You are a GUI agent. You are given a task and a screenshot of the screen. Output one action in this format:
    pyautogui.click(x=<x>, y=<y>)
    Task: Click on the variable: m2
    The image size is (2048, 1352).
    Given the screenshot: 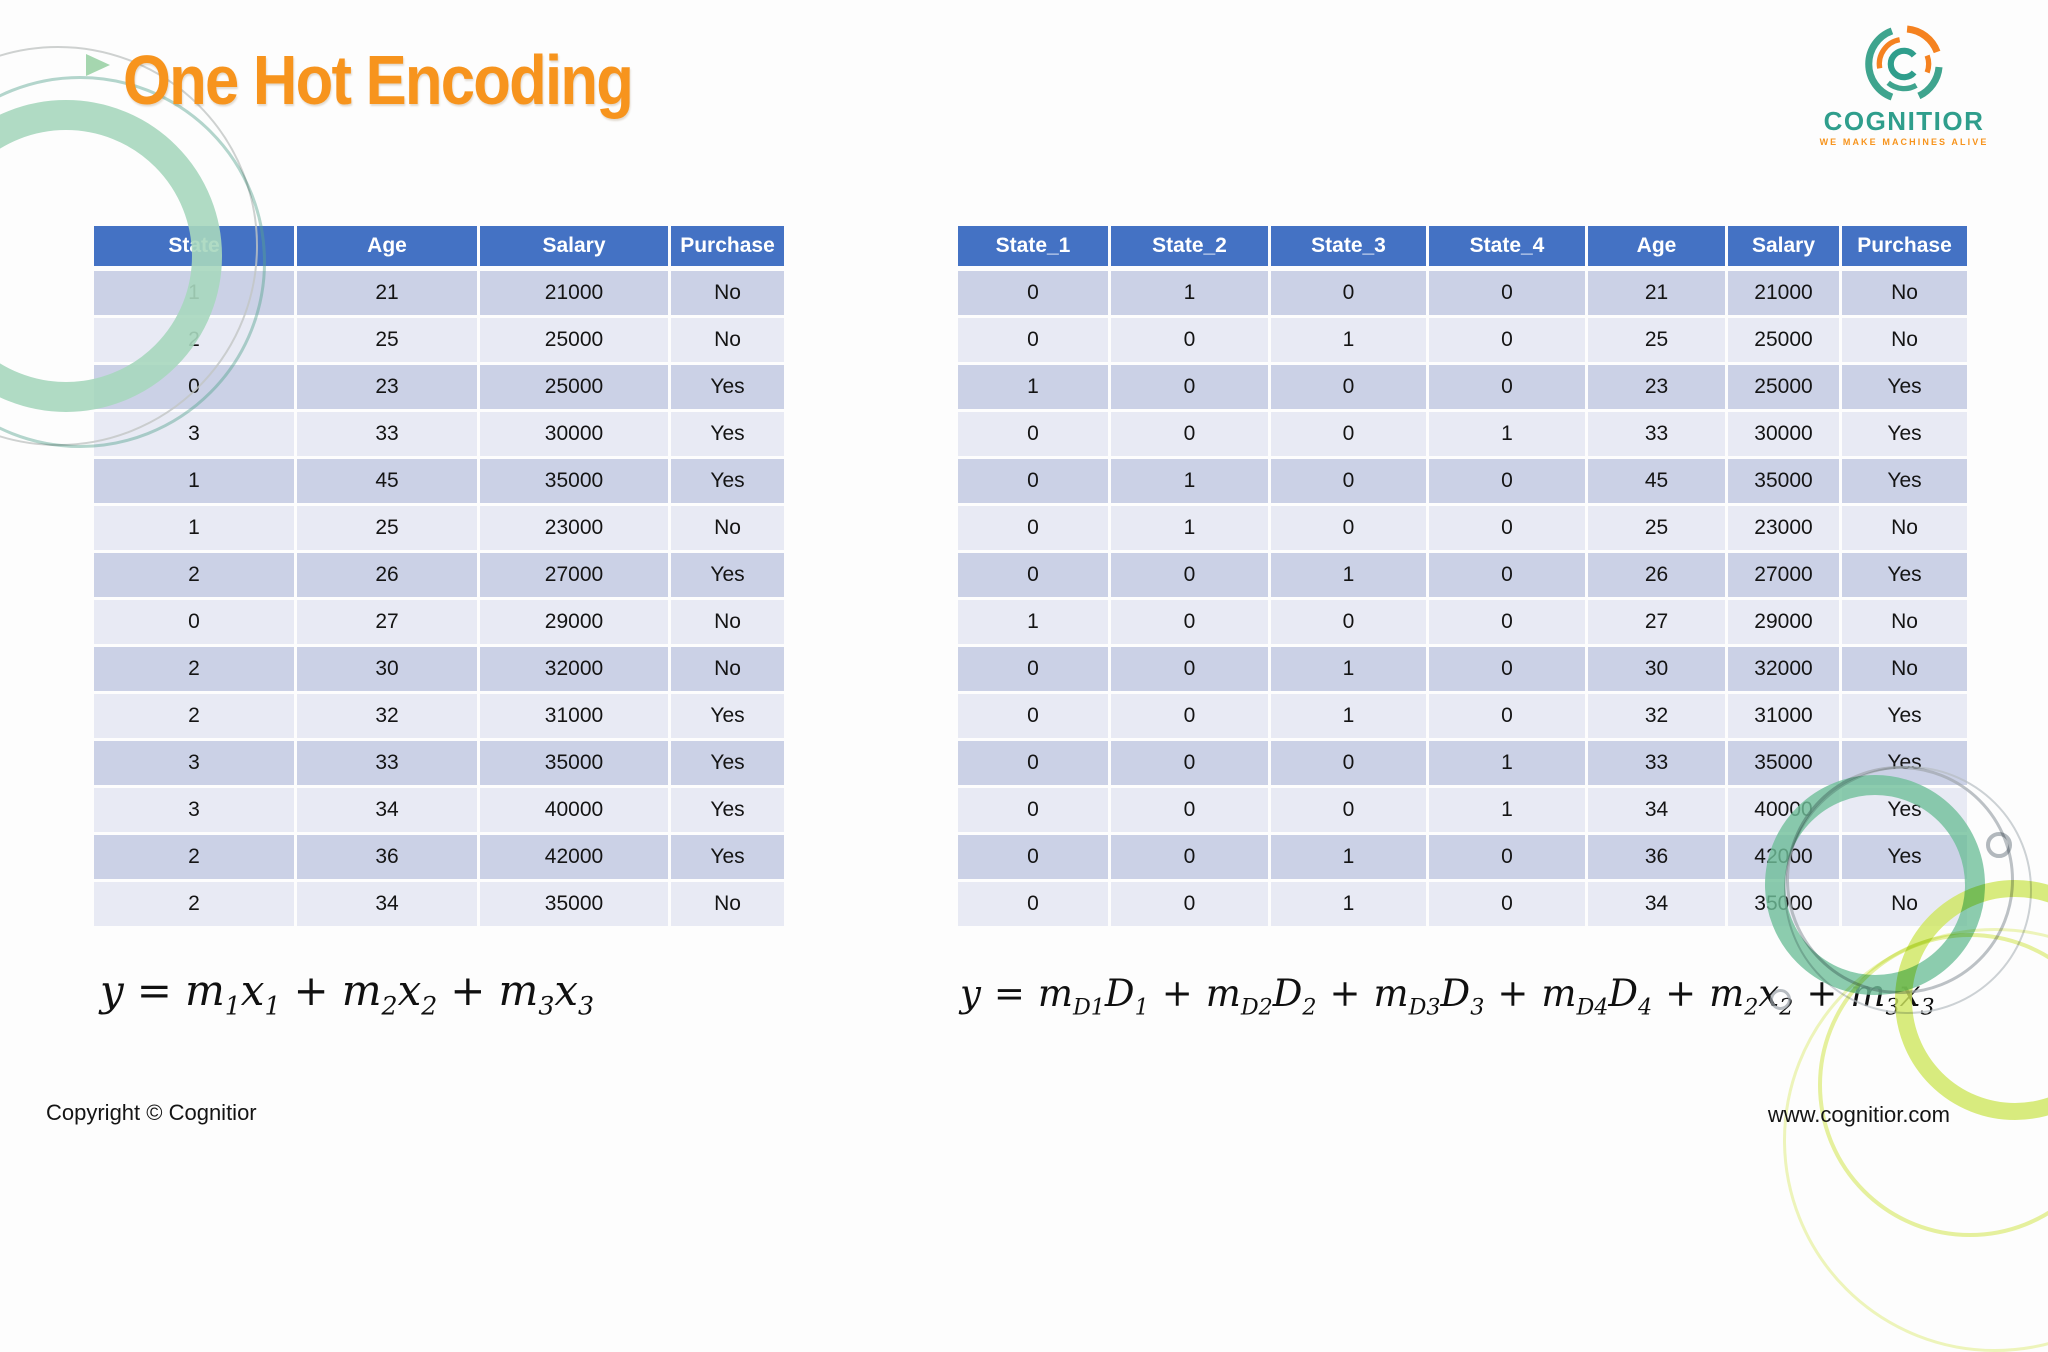 What is the action you would take?
    pyautogui.click(x=369, y=993)
    